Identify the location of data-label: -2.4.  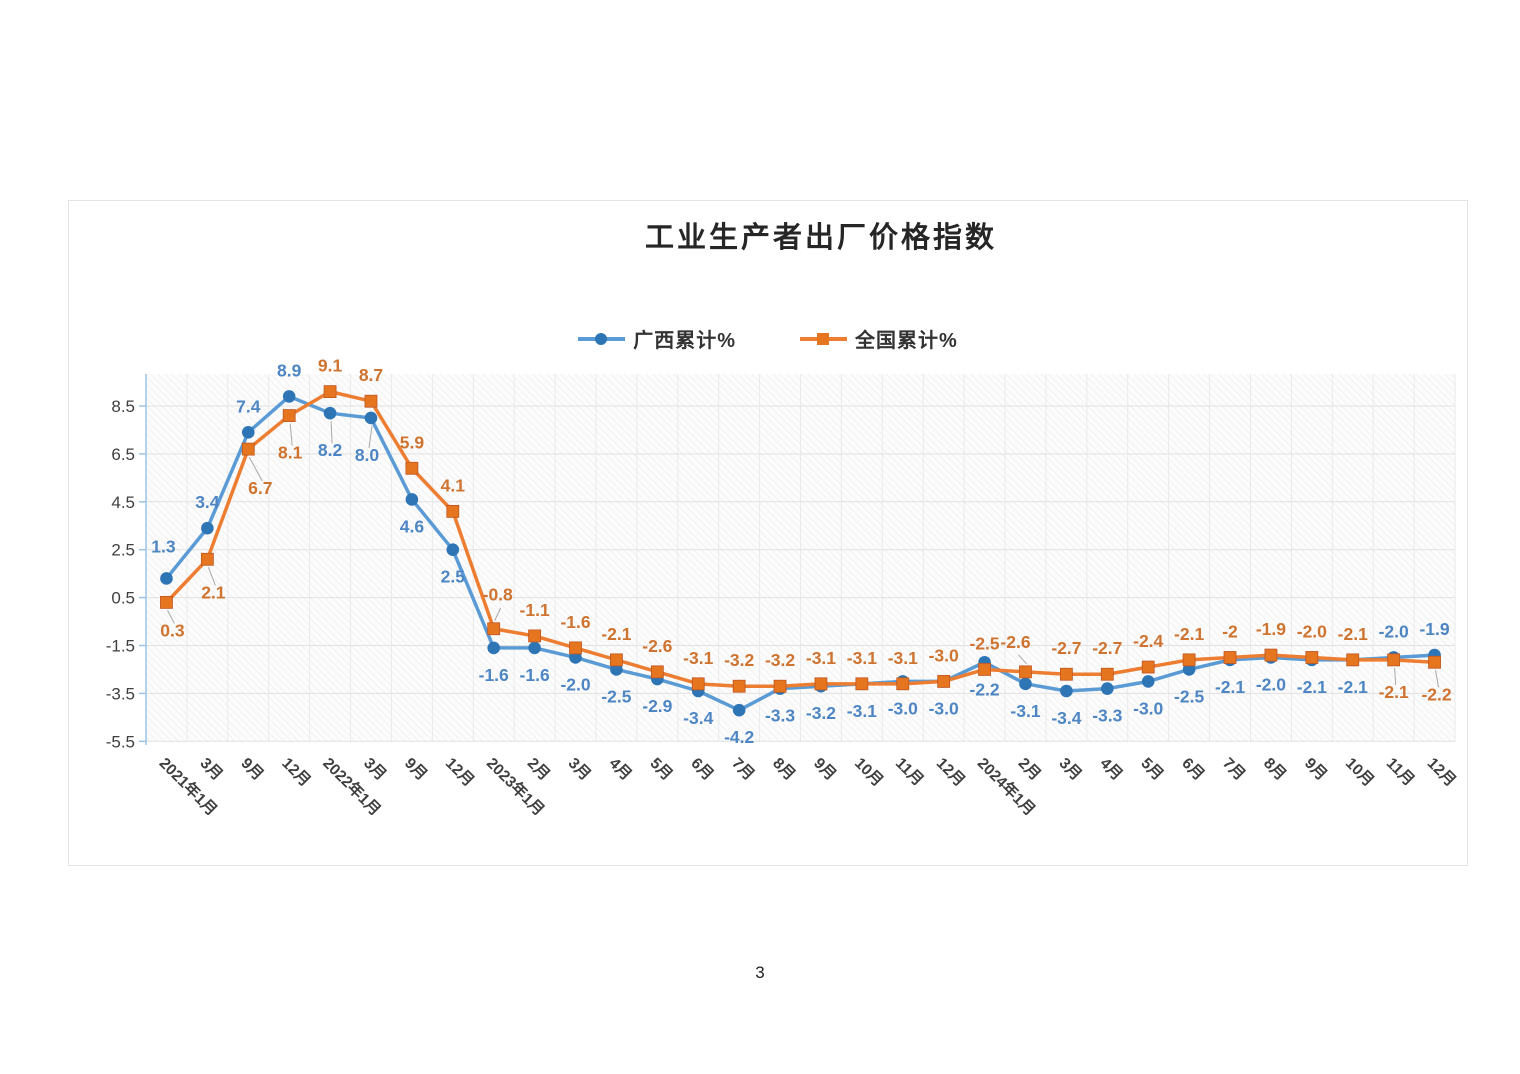
(1148, 641).